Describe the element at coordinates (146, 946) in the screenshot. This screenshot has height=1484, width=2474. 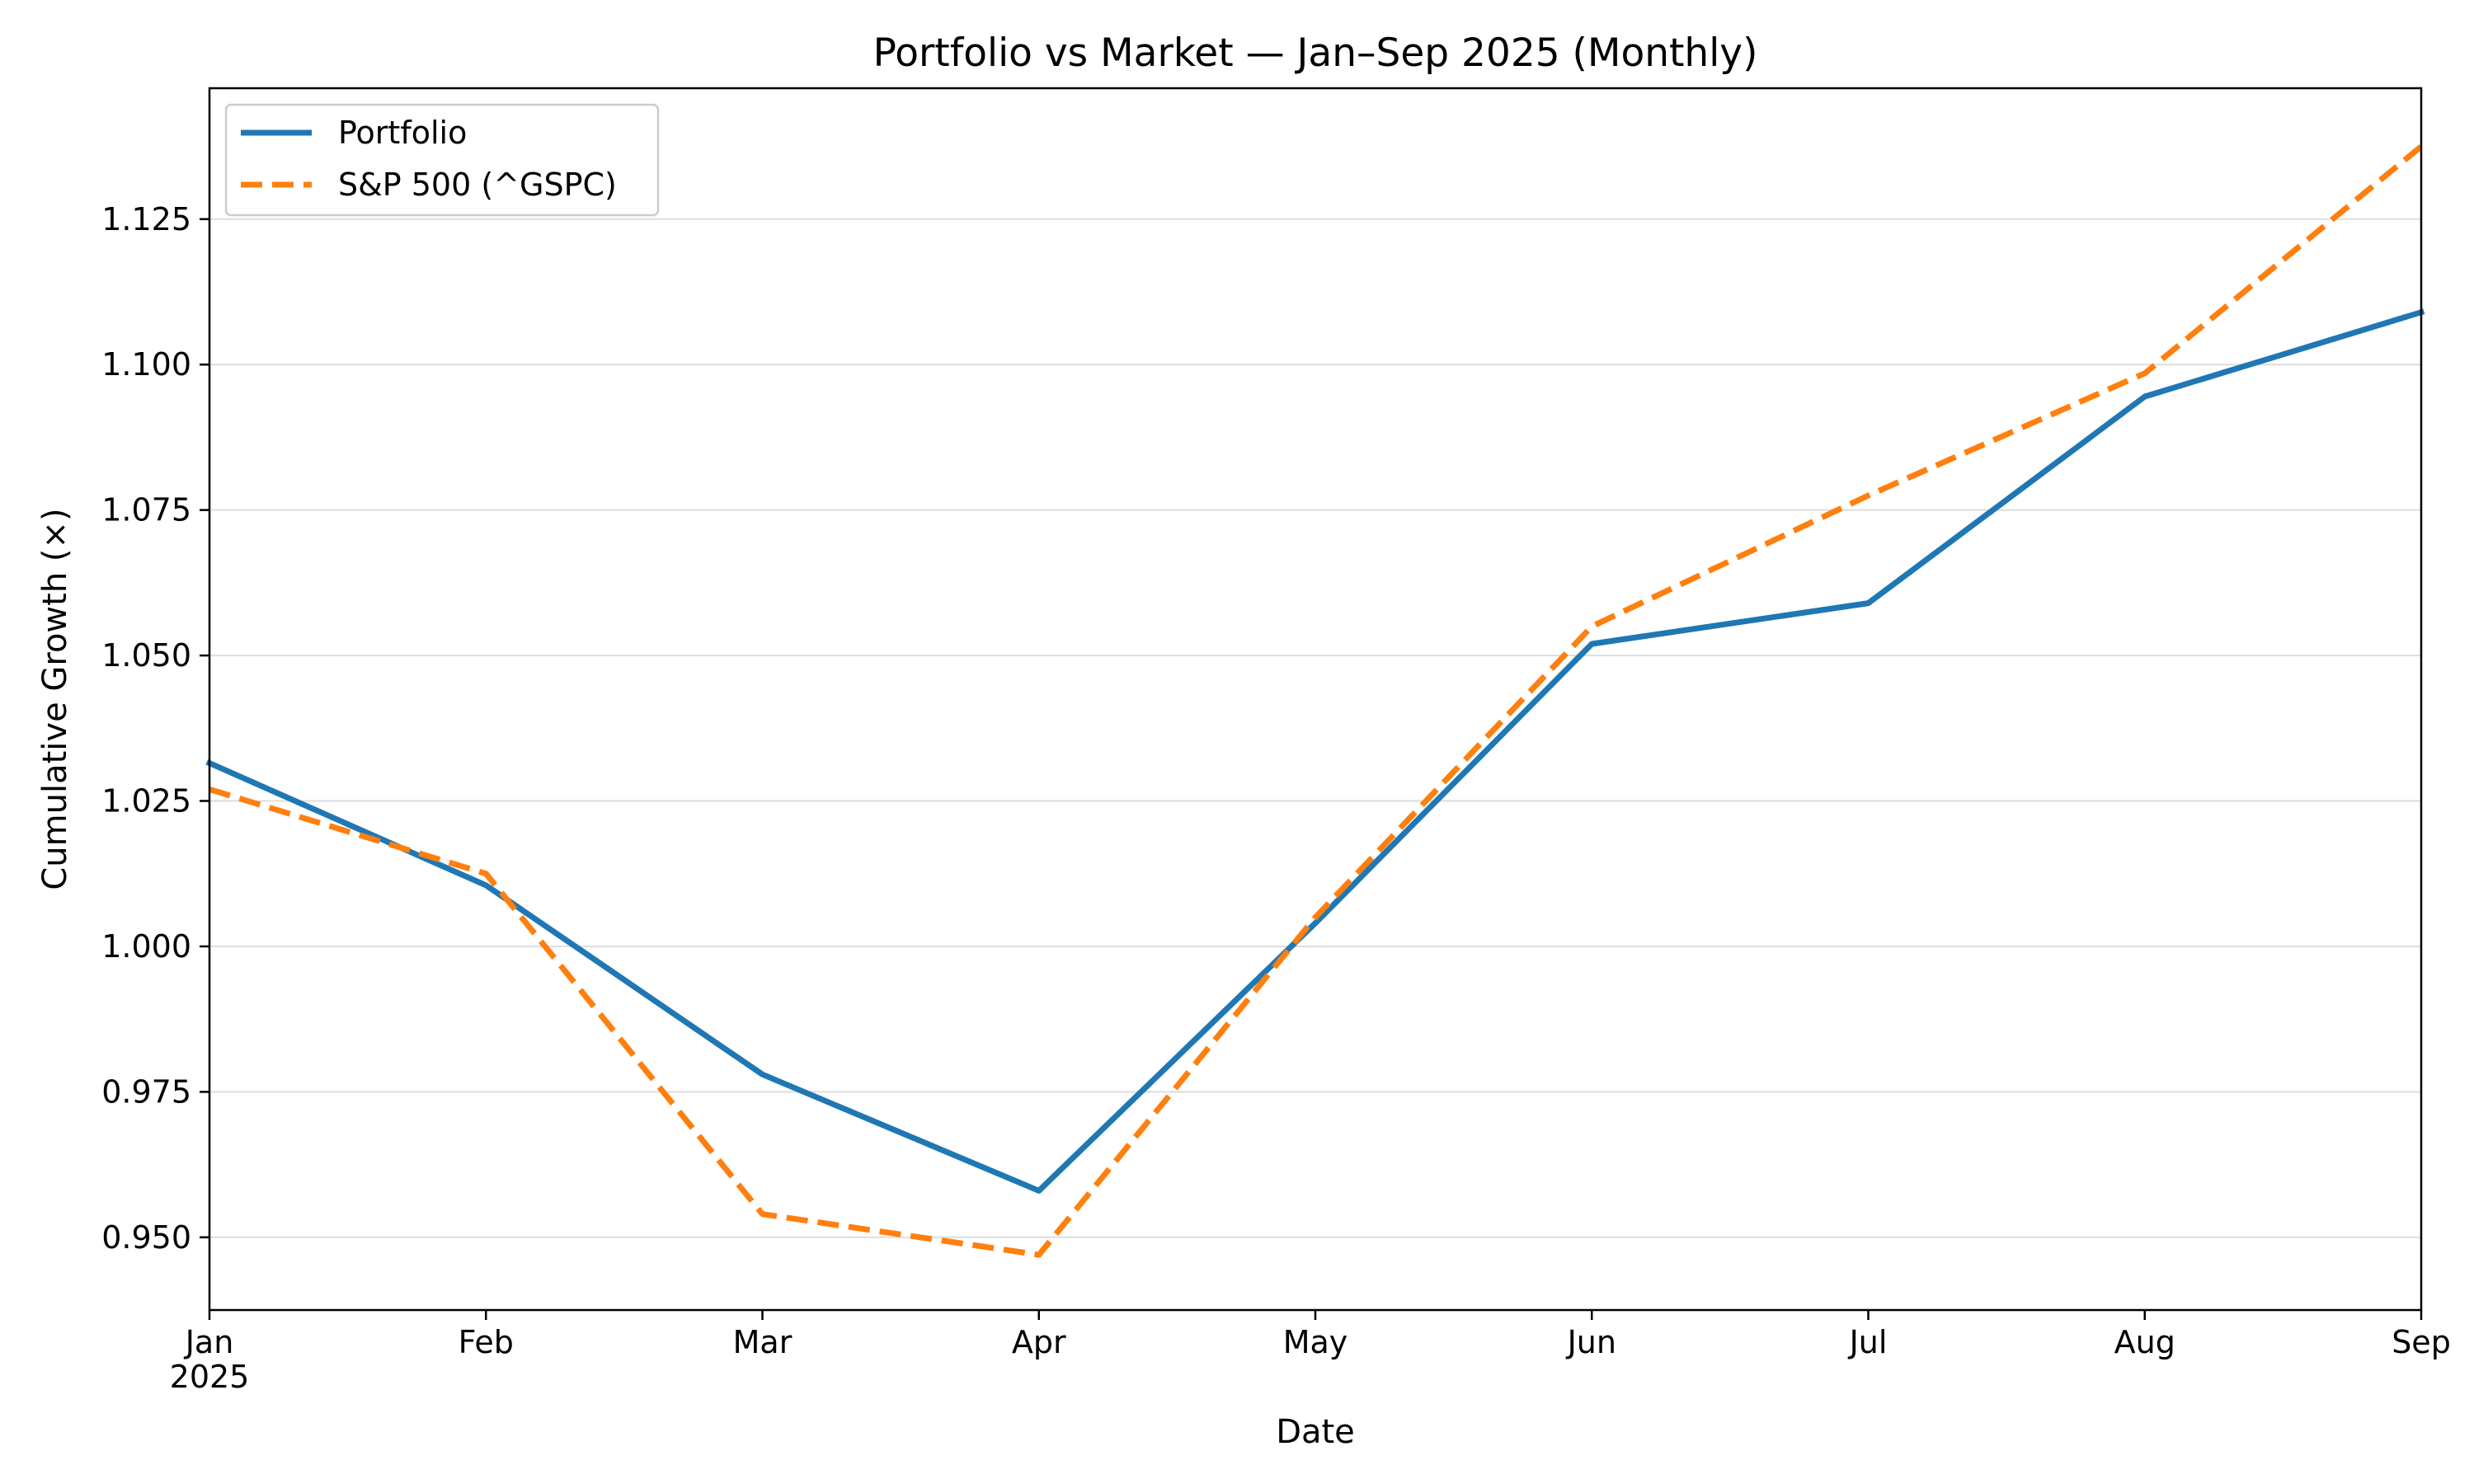
I see `y-tick-label: 1.000` at that location.